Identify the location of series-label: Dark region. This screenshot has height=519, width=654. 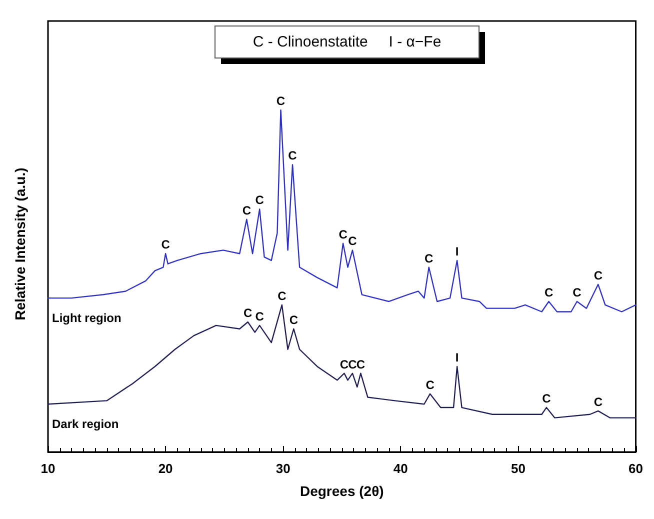
(85, 424).